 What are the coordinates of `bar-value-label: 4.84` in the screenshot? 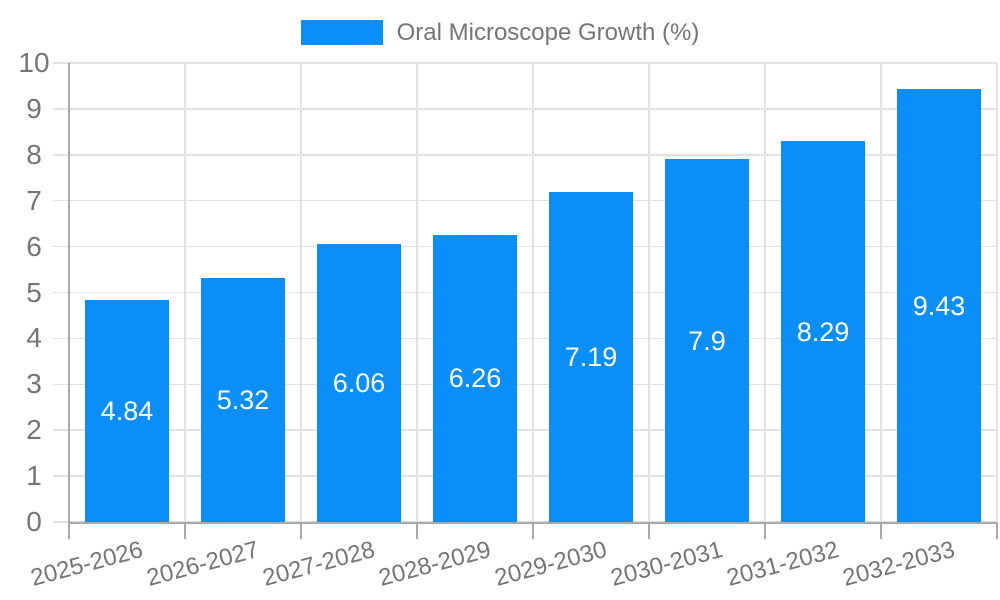 It's located at (127, 410).